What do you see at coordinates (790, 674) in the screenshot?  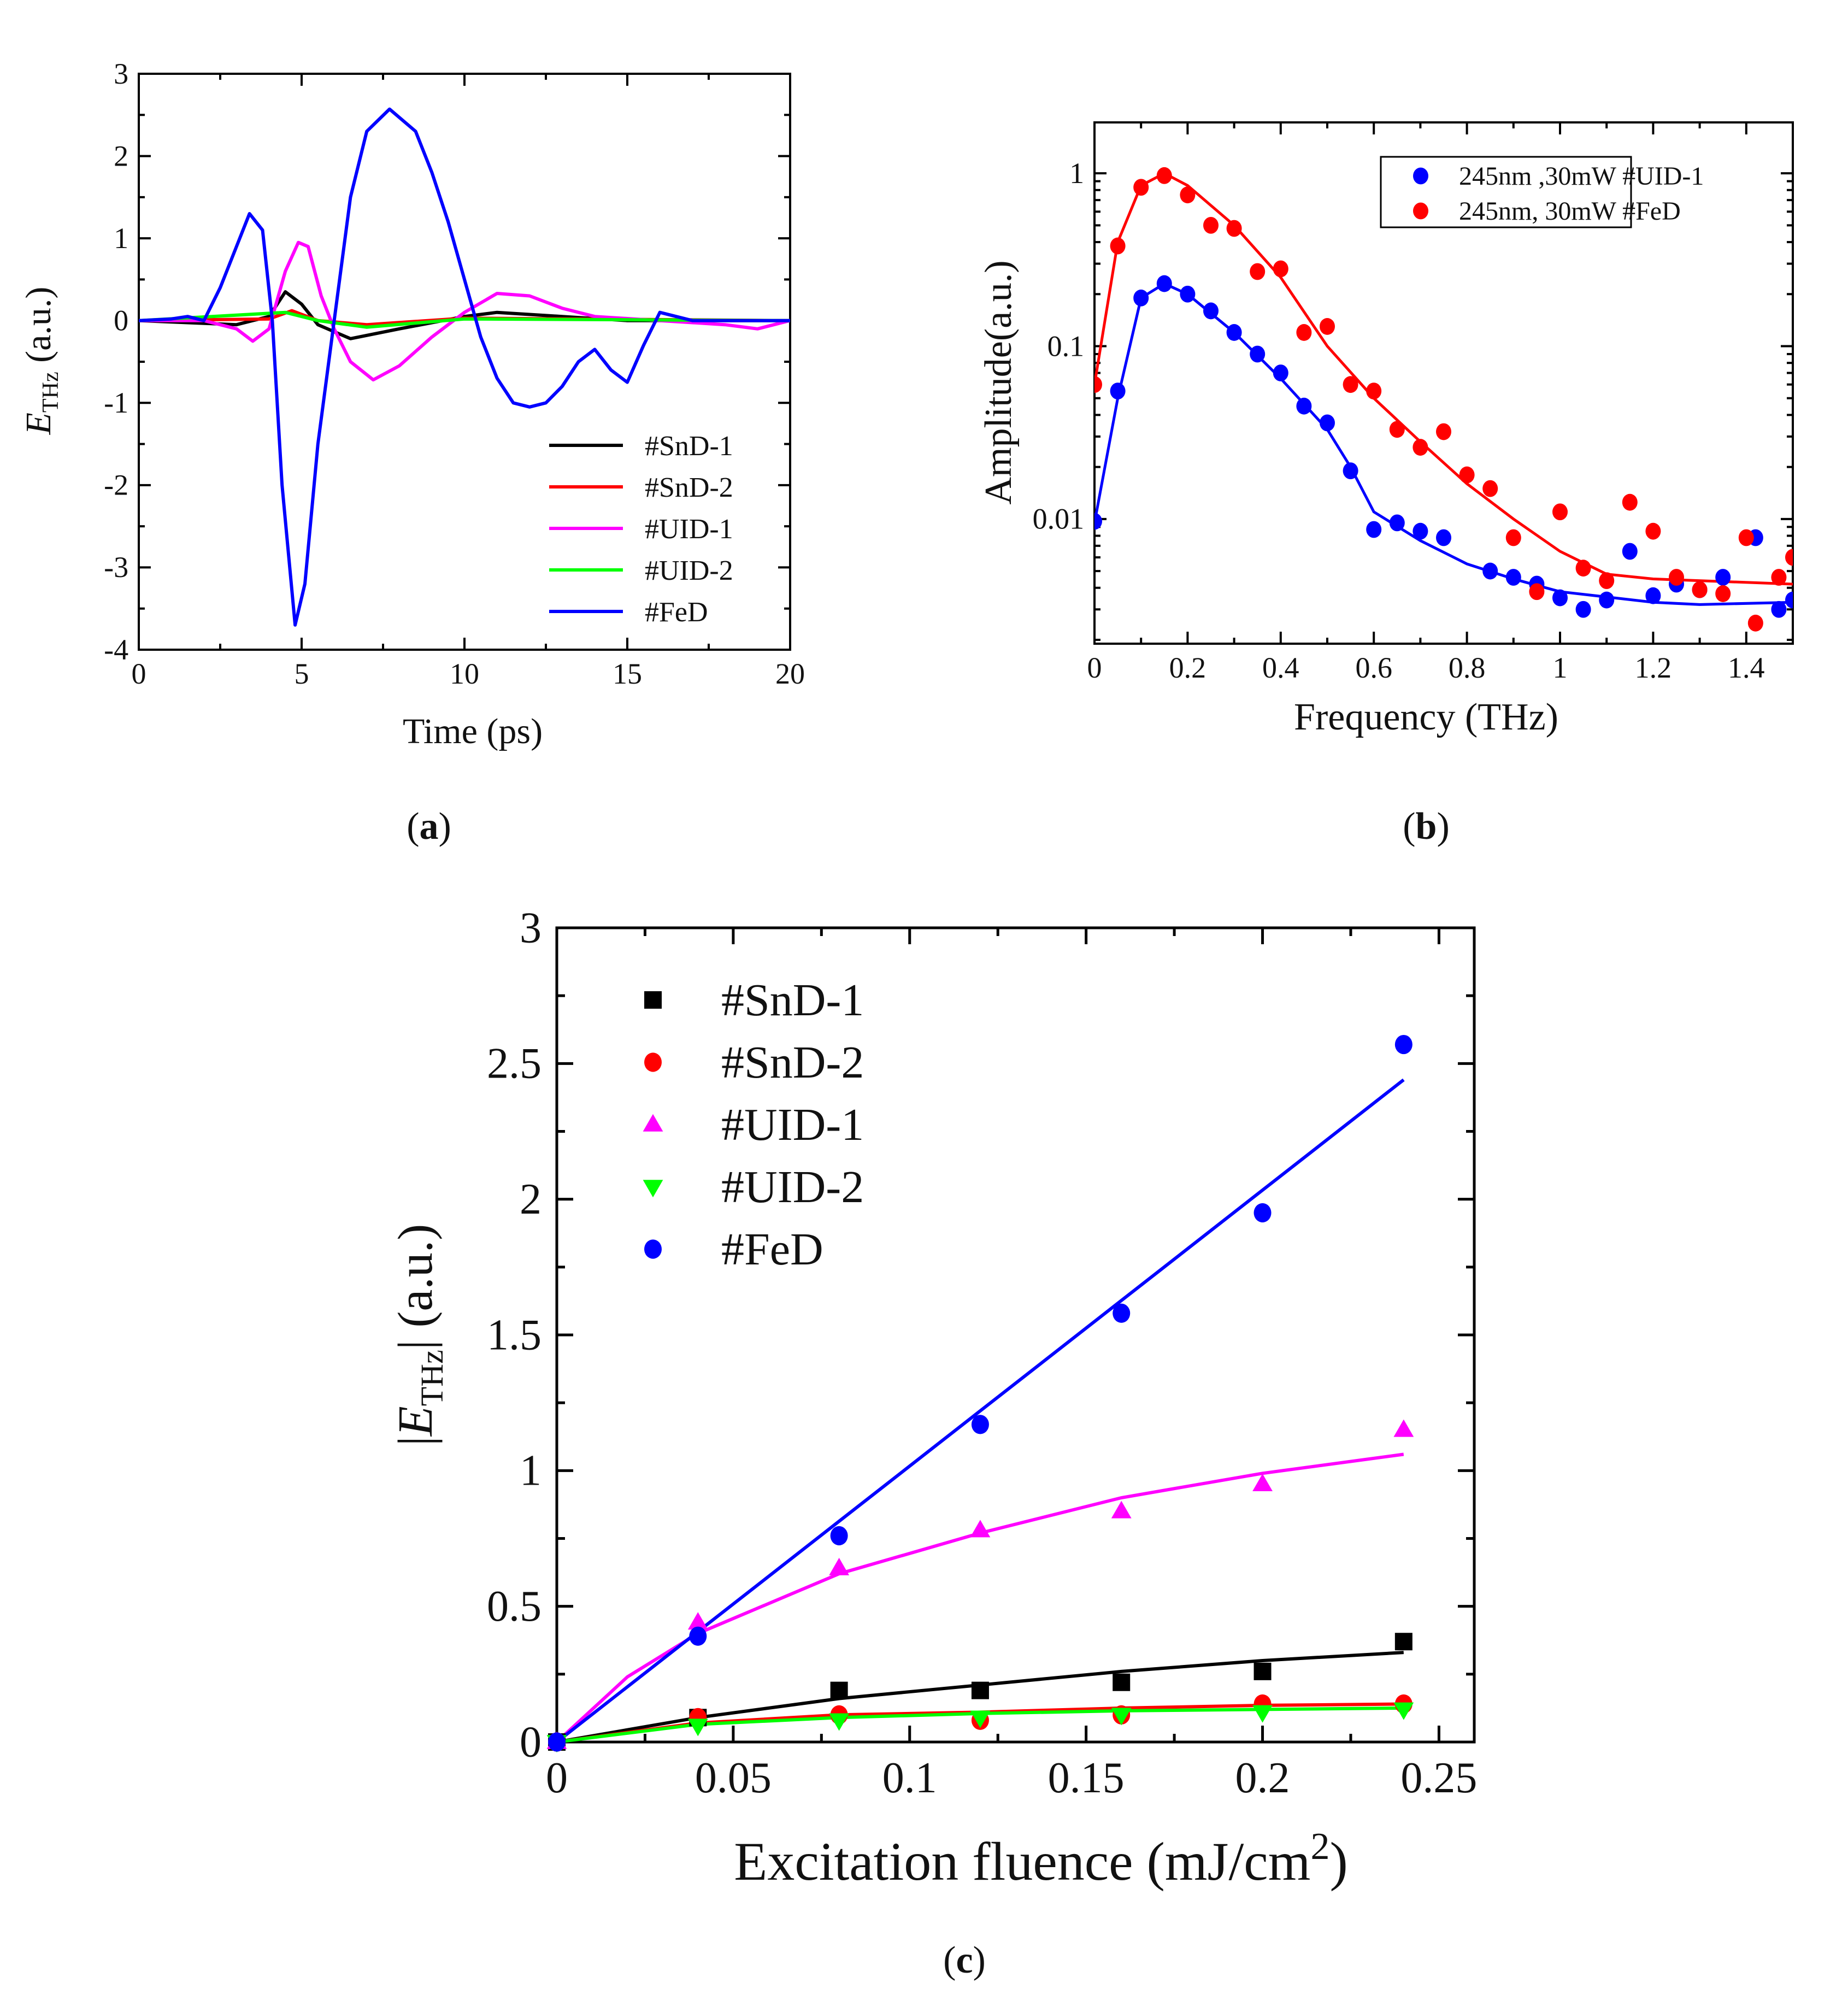 I see `x-tick-label: 20` at bounding box center [790, 674].